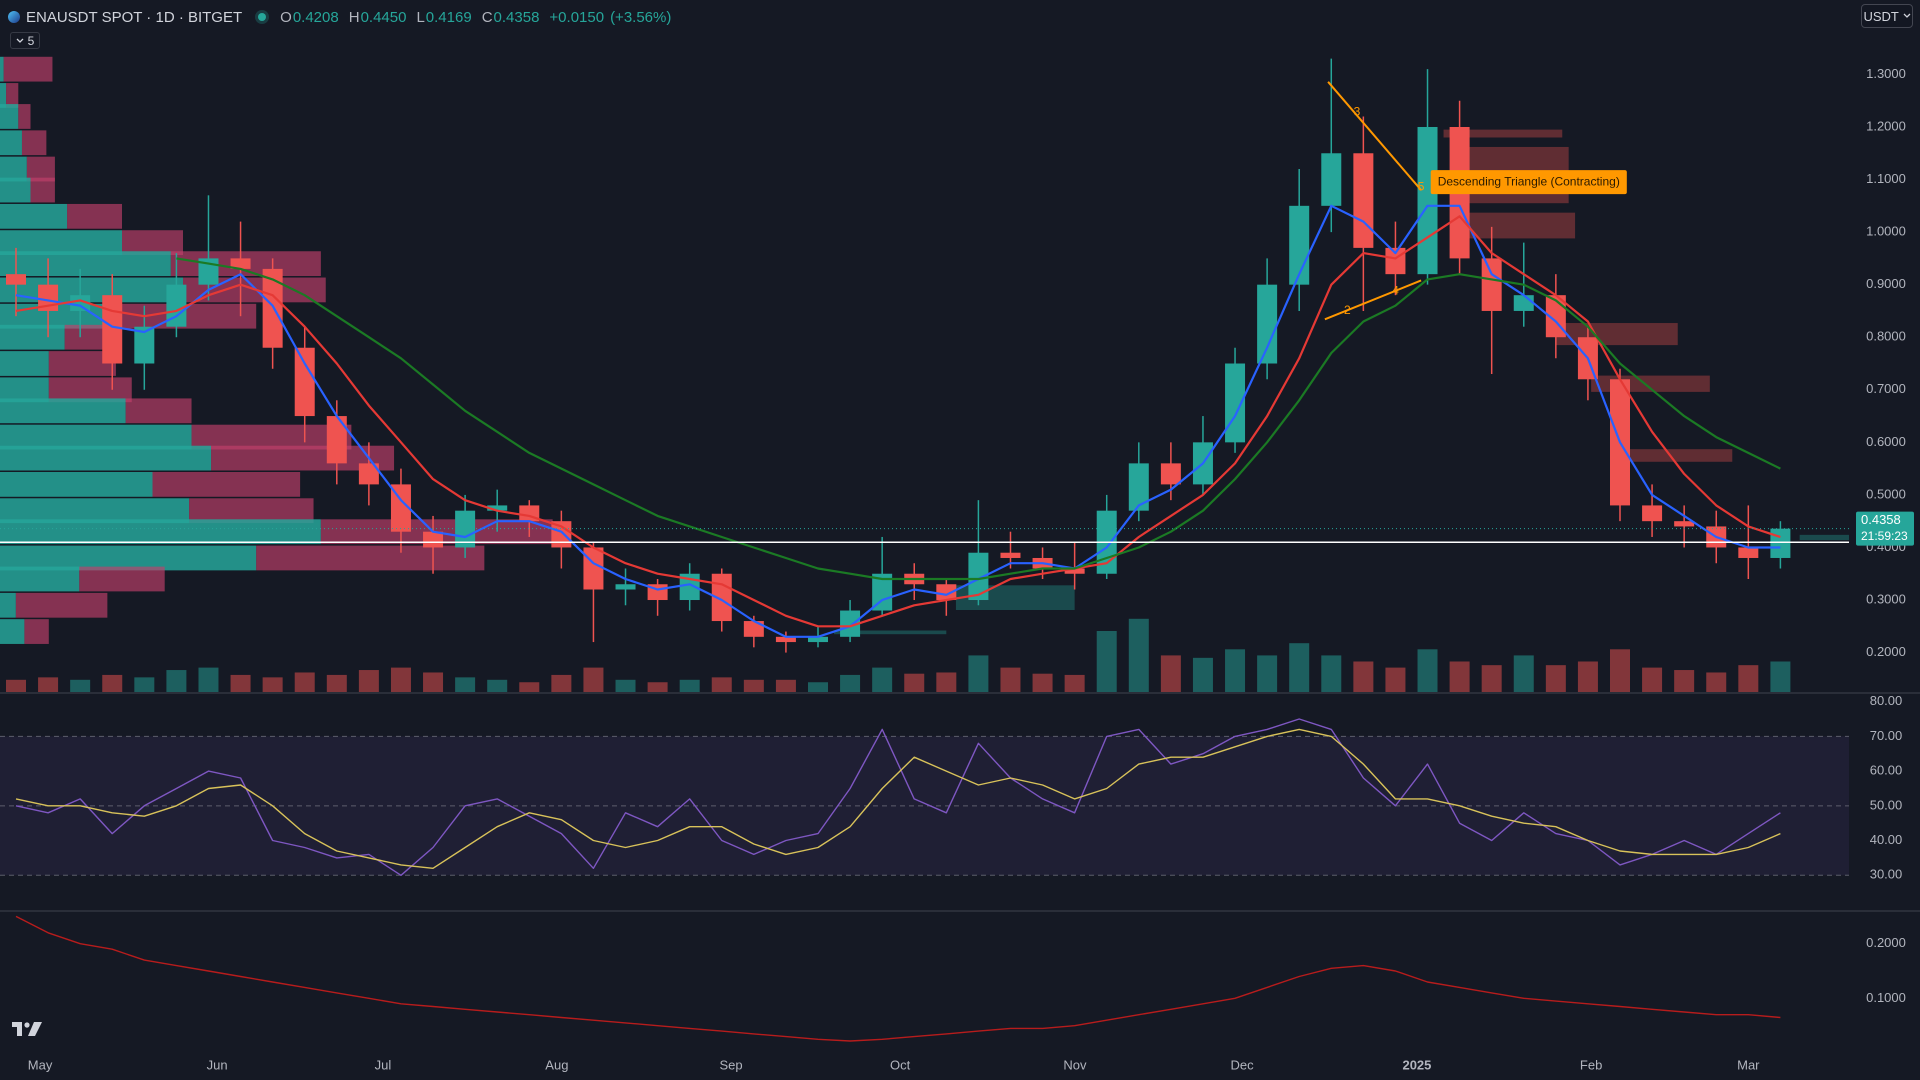 The image size is (1920, 1080). Describe the element at coordinates (577, 17) in the screenshot. I see `change: +0.0150` at that location.